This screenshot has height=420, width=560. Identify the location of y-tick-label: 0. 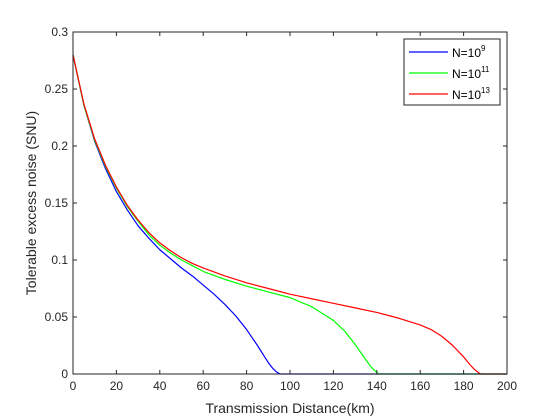
(64, 374).